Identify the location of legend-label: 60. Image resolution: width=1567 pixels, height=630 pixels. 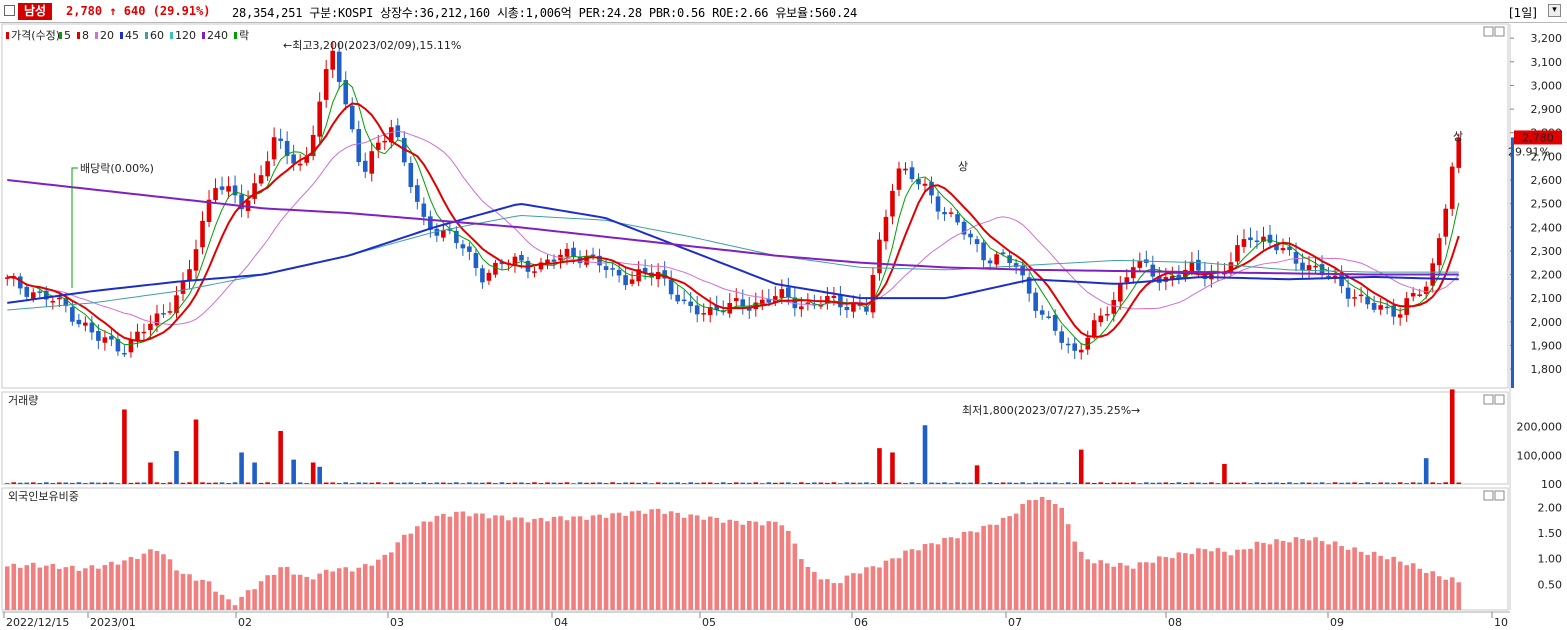
(157, 35).